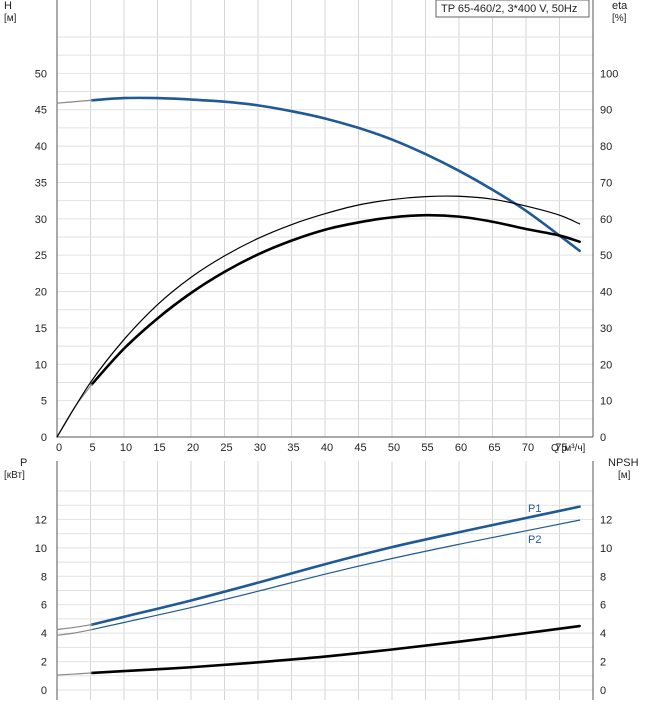 The height and width of the screenshot is (705, 658). I want to click on q-tick-label: 75, so click(561, 448).